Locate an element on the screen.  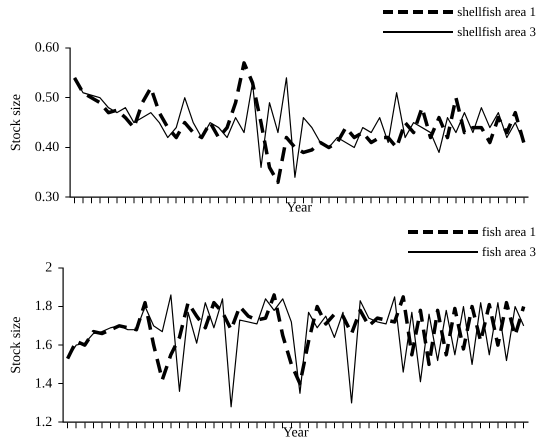
y-tick-label: 1.6 is located at coordinates (43, 345).